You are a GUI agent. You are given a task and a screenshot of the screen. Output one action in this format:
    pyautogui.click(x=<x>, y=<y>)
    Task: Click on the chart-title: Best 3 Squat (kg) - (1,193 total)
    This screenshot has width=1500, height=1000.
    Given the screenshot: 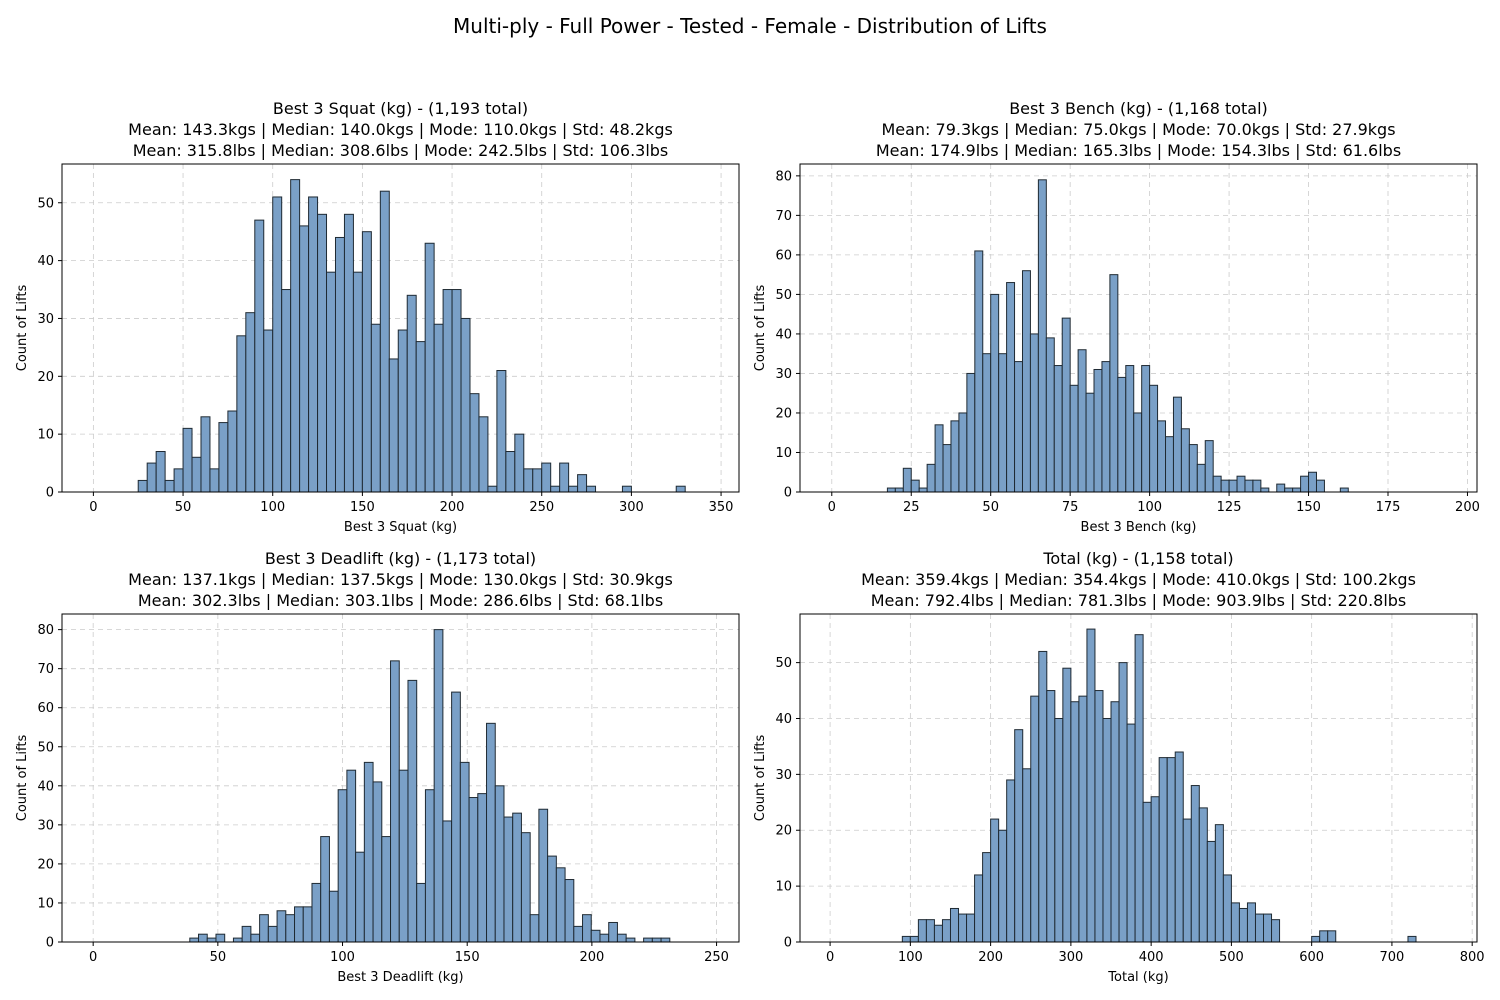 What is the action you would take?
    pyautogui.click(x=400, y=108)
    